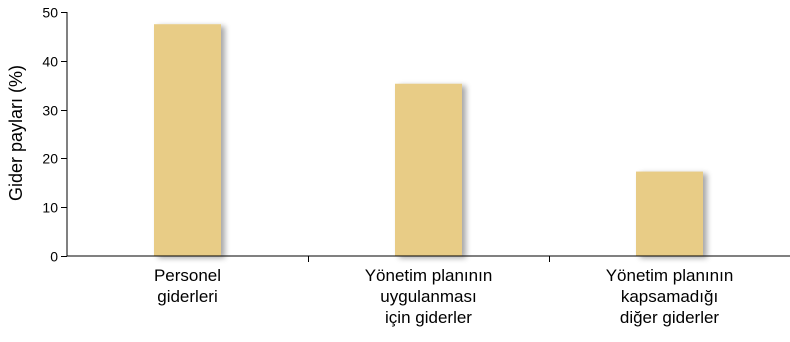 The image size is (790, 342). Describe the element at coordinates (670, 317) in the screenshot. I see `x-category-label-line: diğer giderler` at that location.